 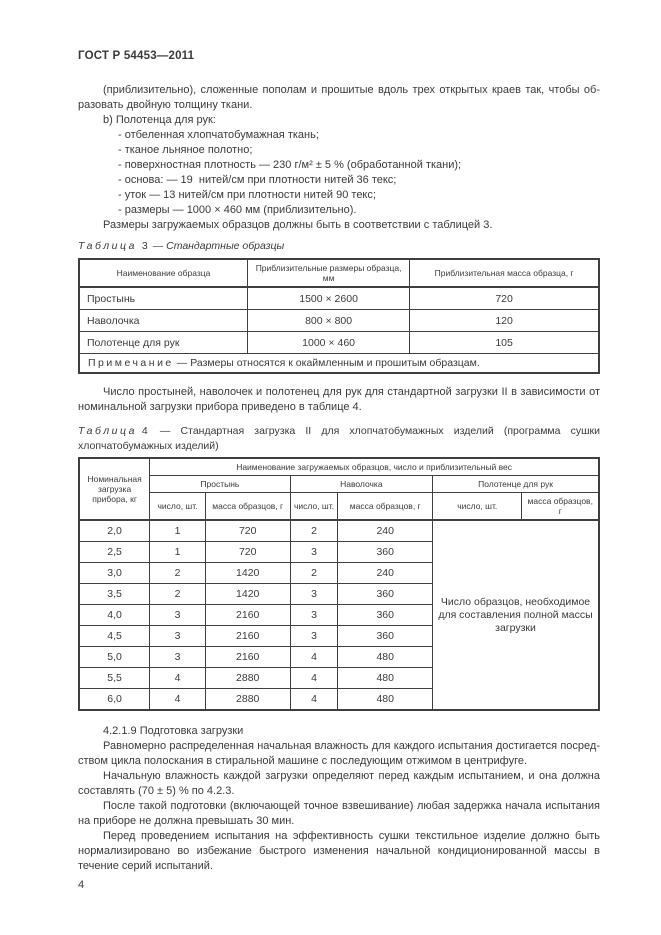 What do you see at coordinates (114, 615) in the screenshot?
I see `table-cell: 4,0` at bounding box center [114, 615].